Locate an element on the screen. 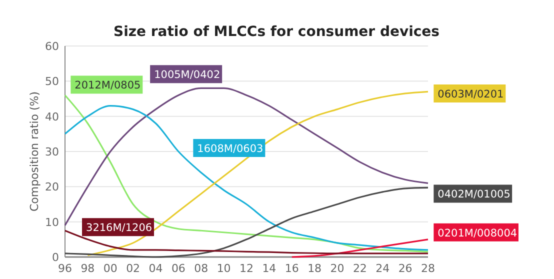 This screenshot has width=554, height=279. series-label: 3216M/1206 is located at coordinates (119, 228).